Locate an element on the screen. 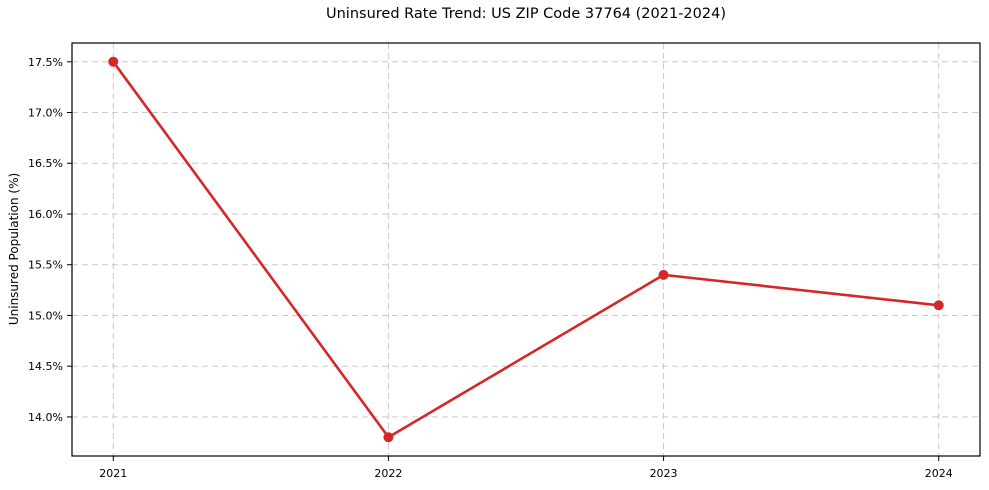 Image resolution: width=989 pixels, height=490 pixels. y-tick-label: 16.0% is located at coordinates (45, 214).